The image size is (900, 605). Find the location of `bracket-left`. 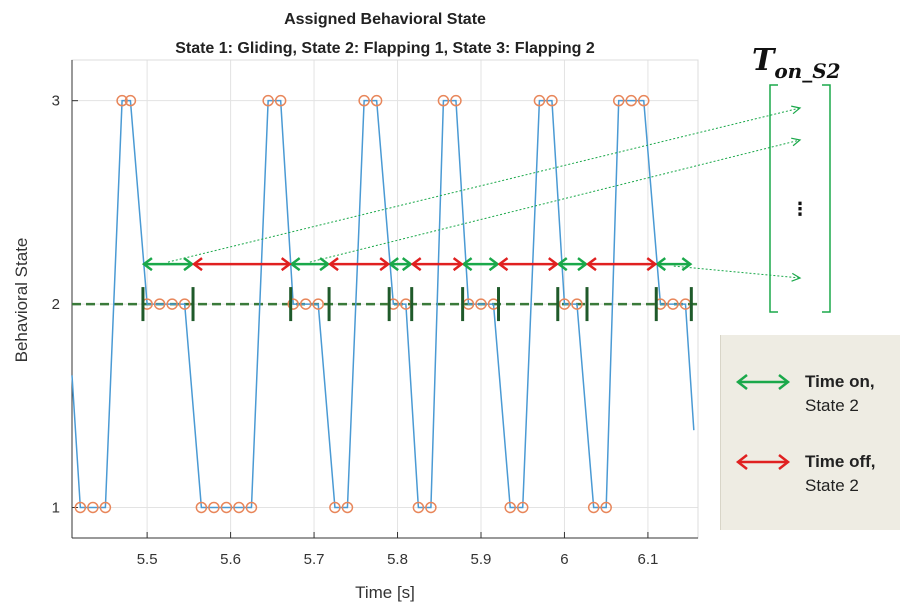

bracket-left is located at coordinates (773, 198).